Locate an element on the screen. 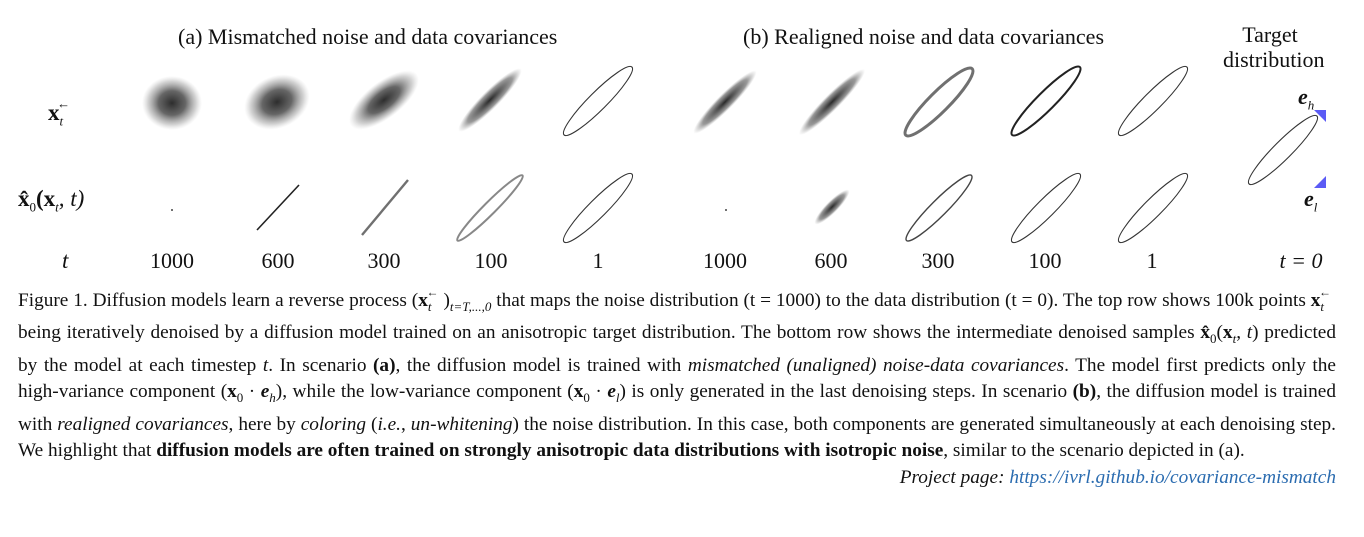 The width and height of the screenshot is (1364, 537). panel-b-header: (b) Realigned noise and data covariances is located at coordinates (924, 36).